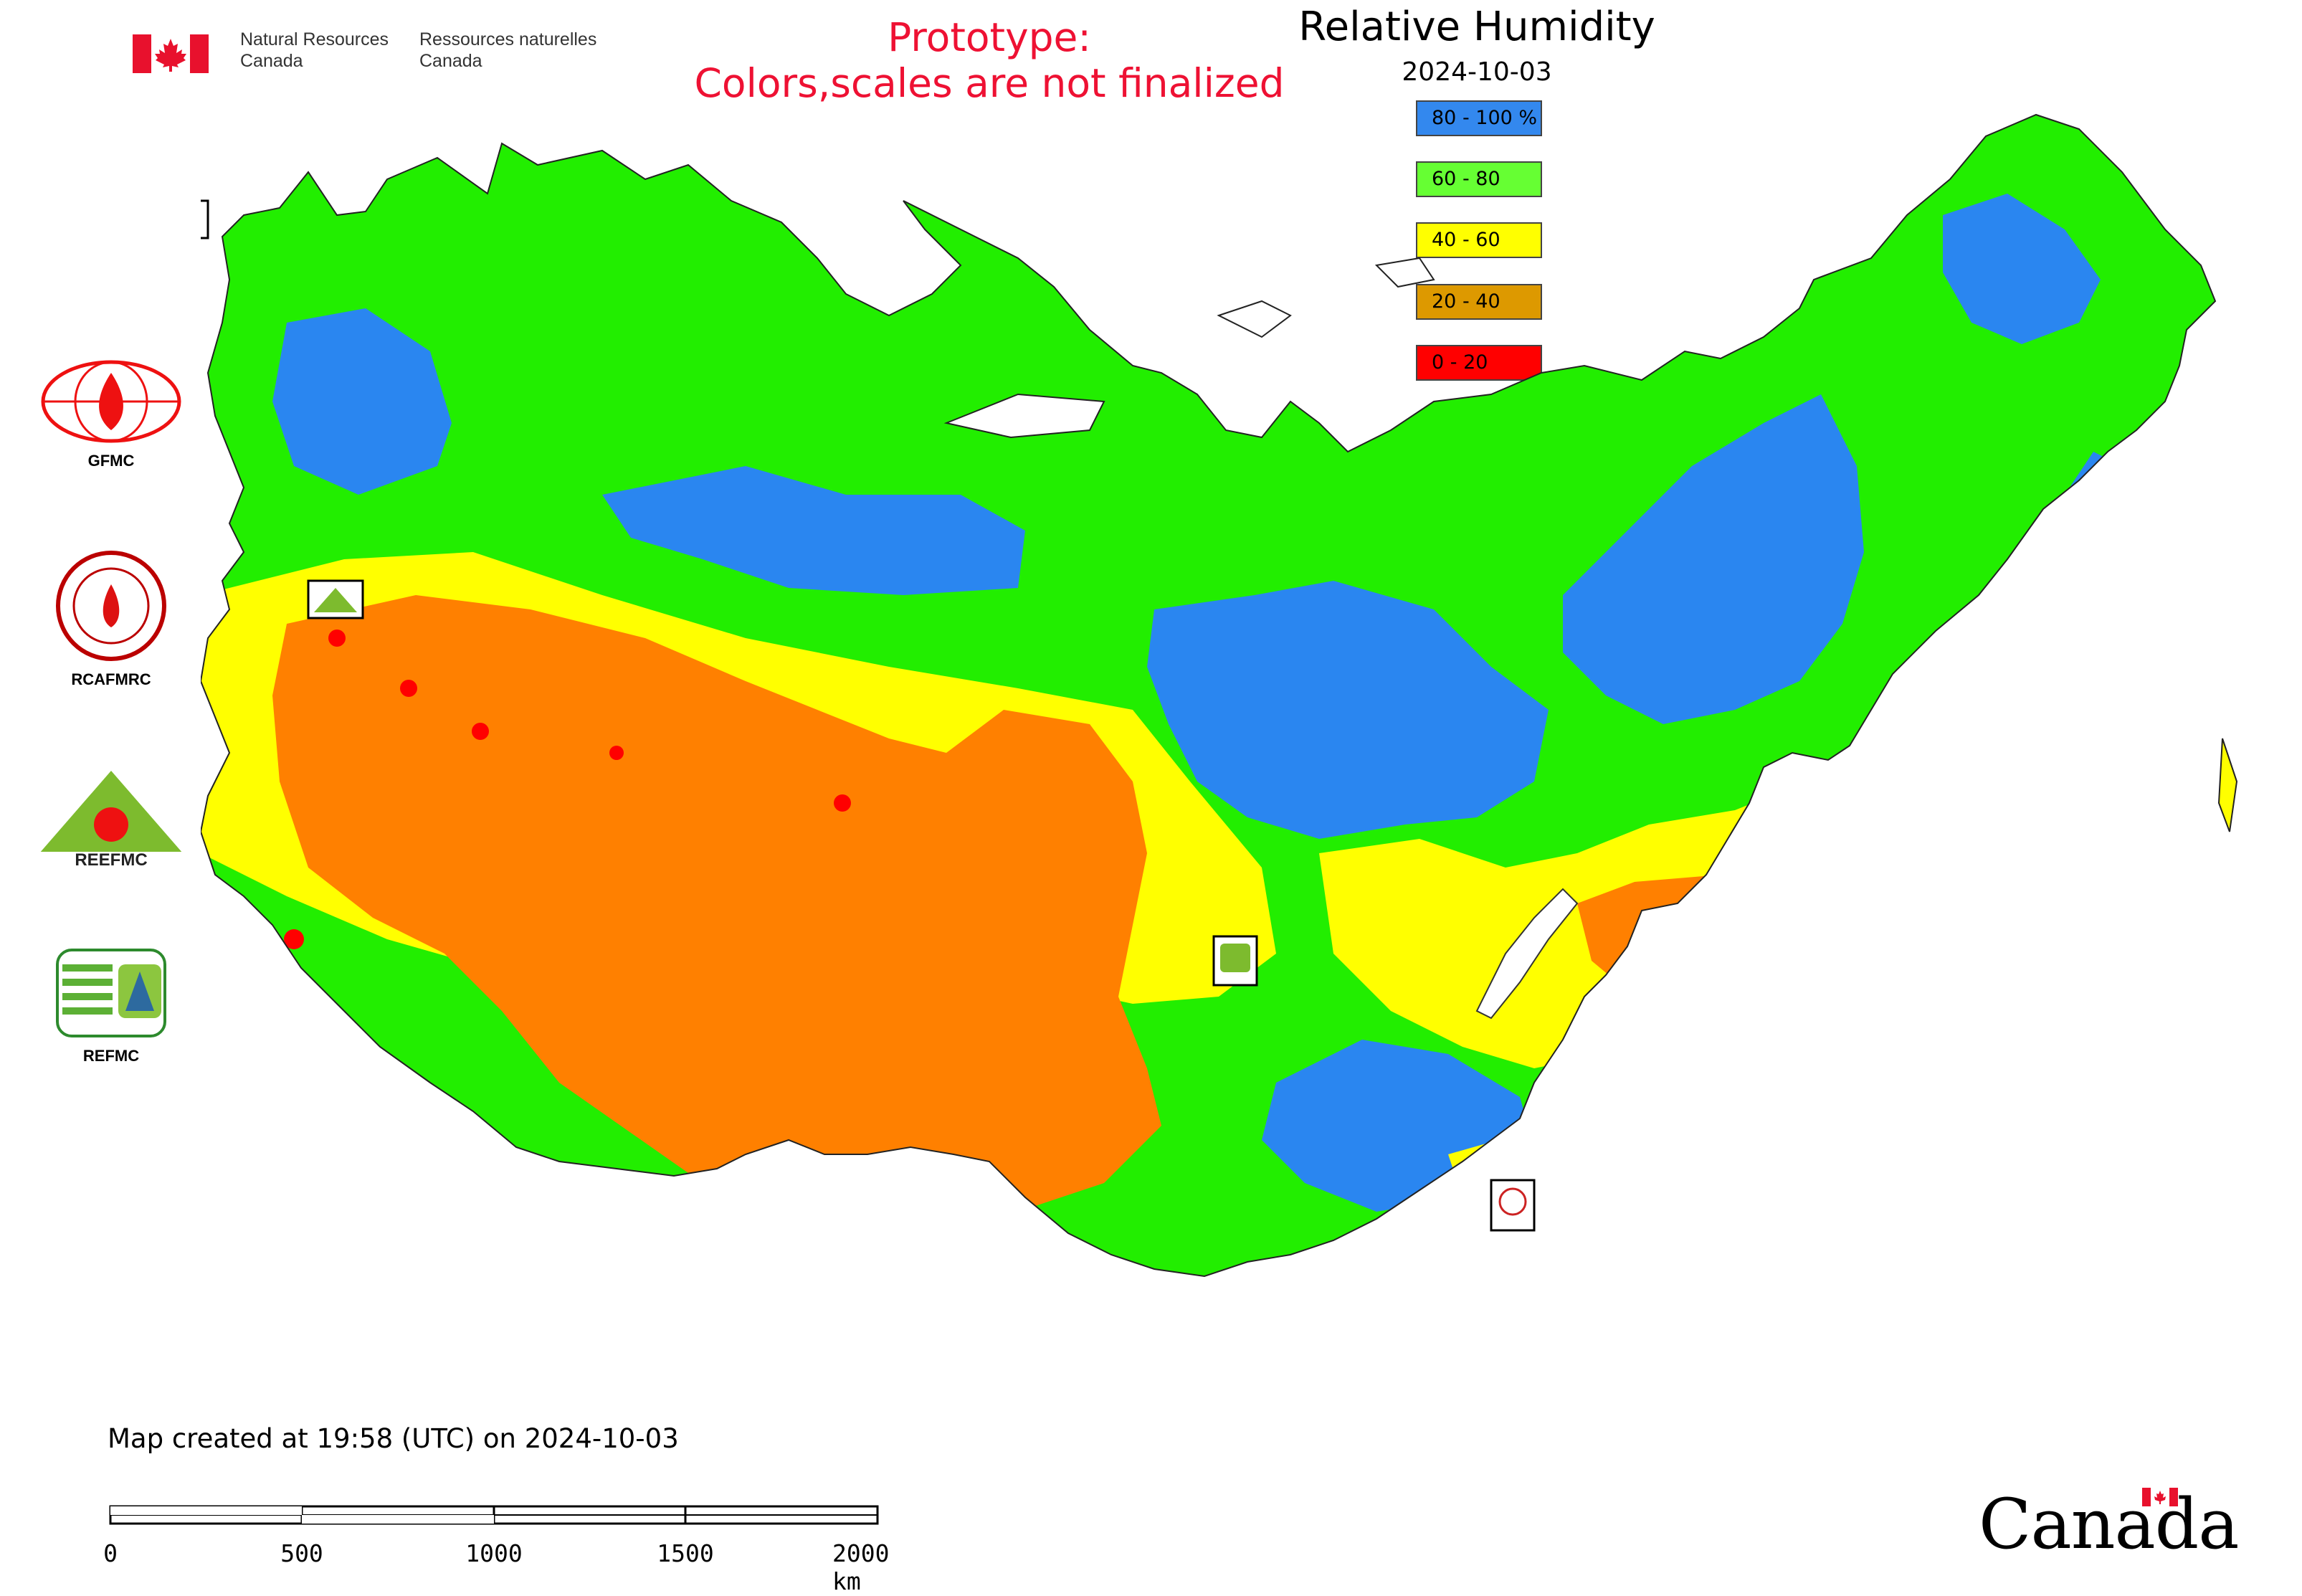 The image size is (2302, 1596). Describe the element at coordinates (1466, 240) in the screenshot. I see `legend-label: 40 - 60` at that location.